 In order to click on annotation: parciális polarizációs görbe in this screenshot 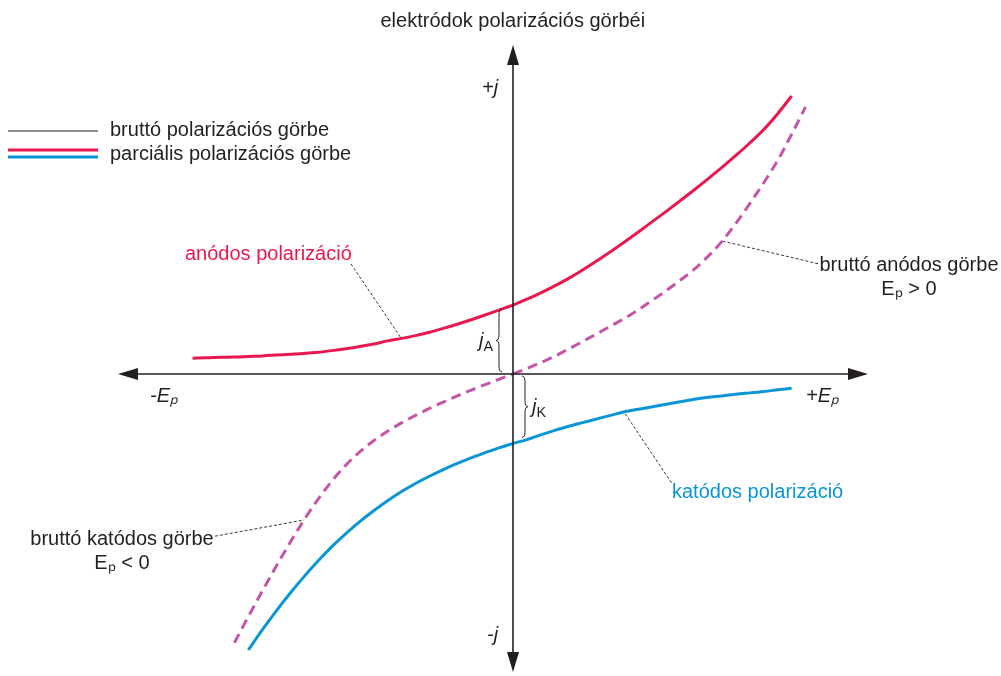, I will do `click(231, 153)`.